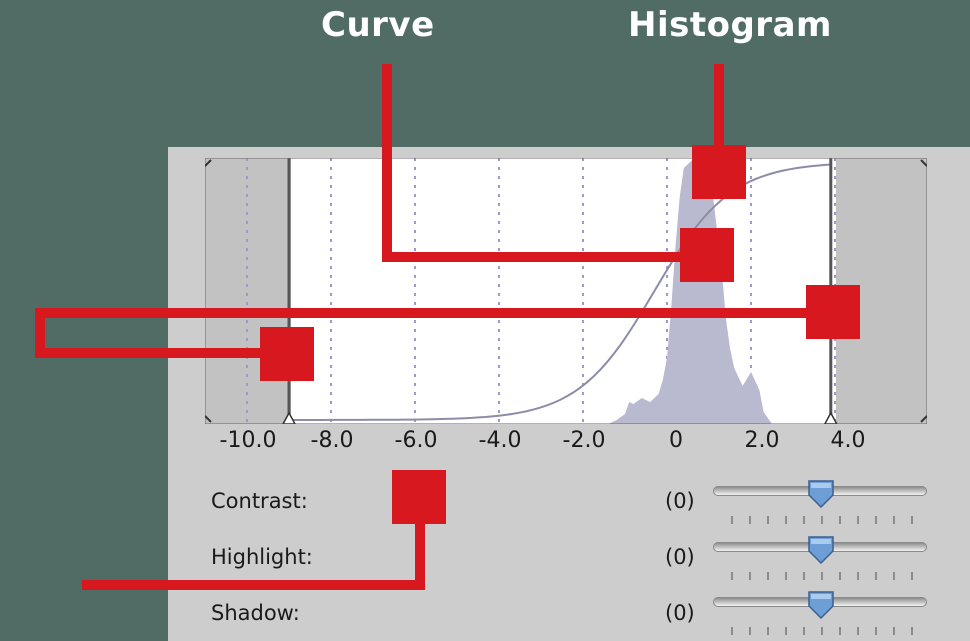  Describe the element at coordinates (821, 604) in the screenshot. I see `shadow-slider-thumb` at that location.